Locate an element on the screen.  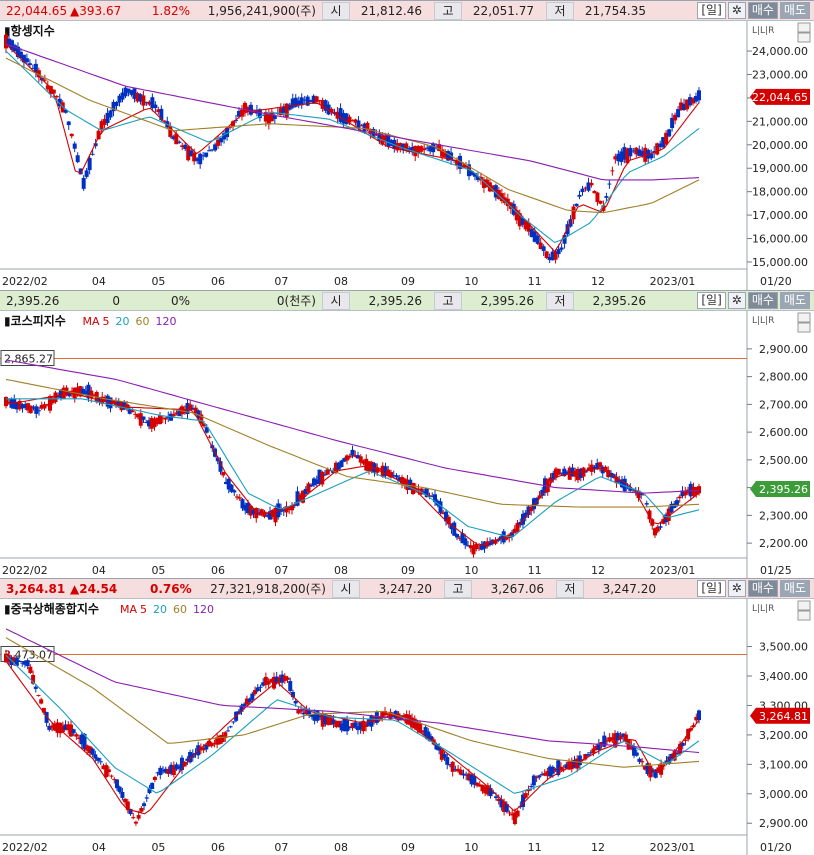
y-tick-label: 19,000.00 is located at coordinates (780, 168).